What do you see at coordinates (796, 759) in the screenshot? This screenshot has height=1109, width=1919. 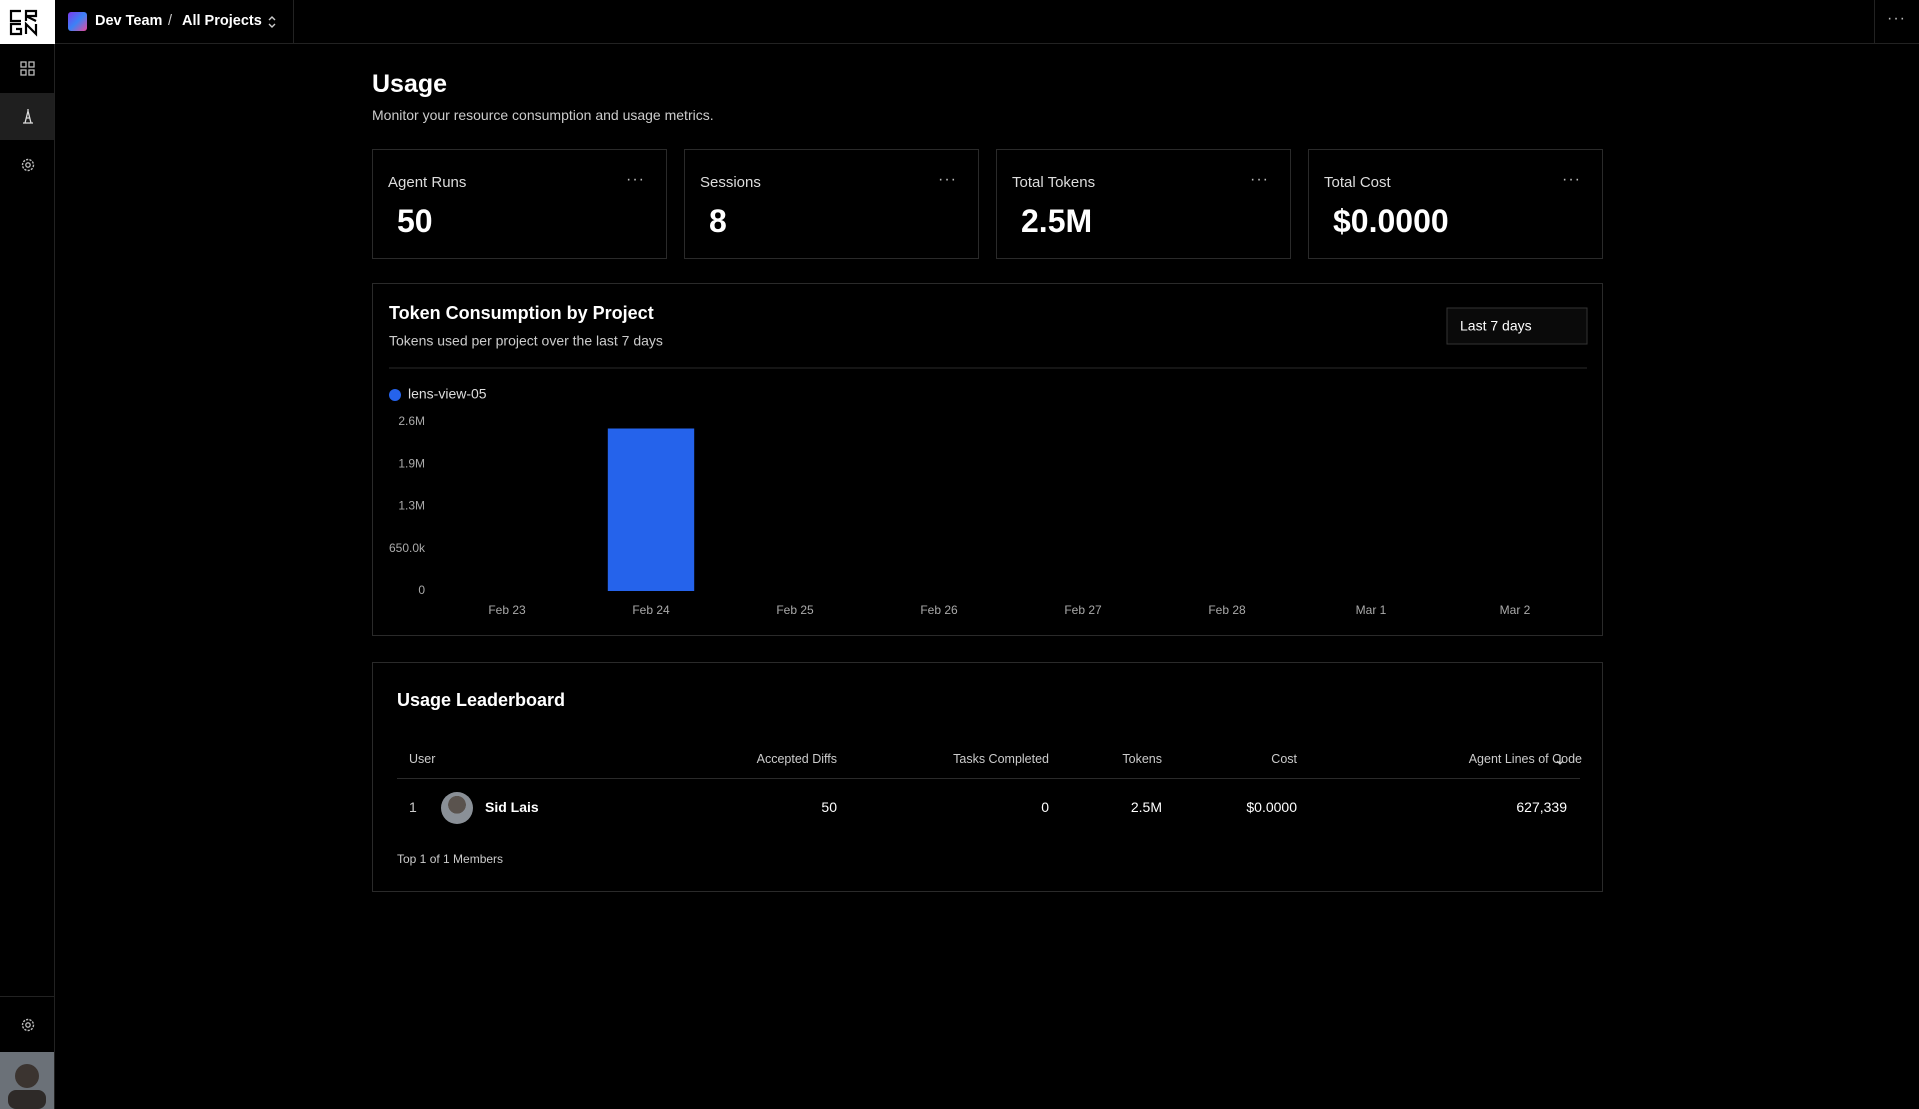 I see `column-header: Accepted Diffs` at bounding box center [796, 759].